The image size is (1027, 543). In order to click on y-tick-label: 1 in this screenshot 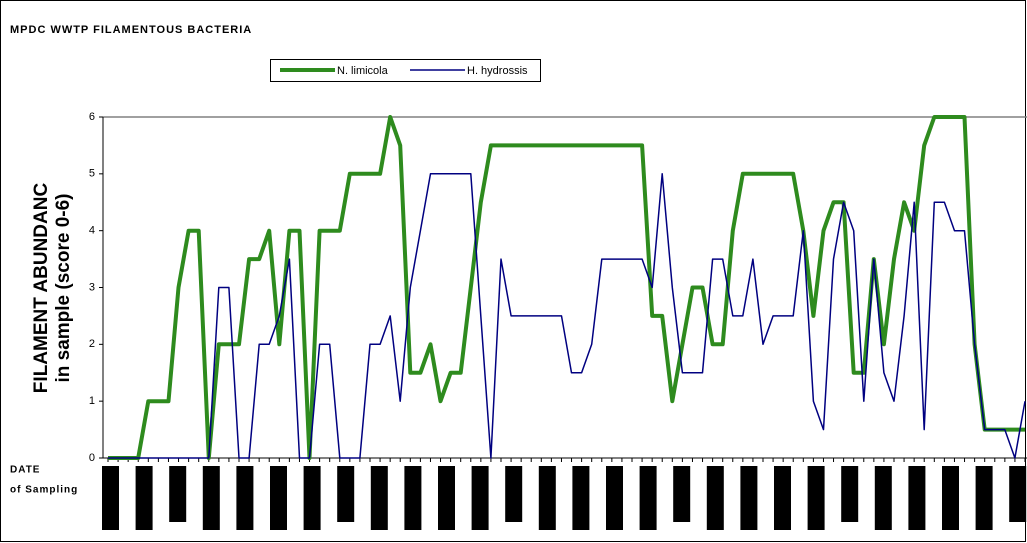, I will do `click(92, 401)`.